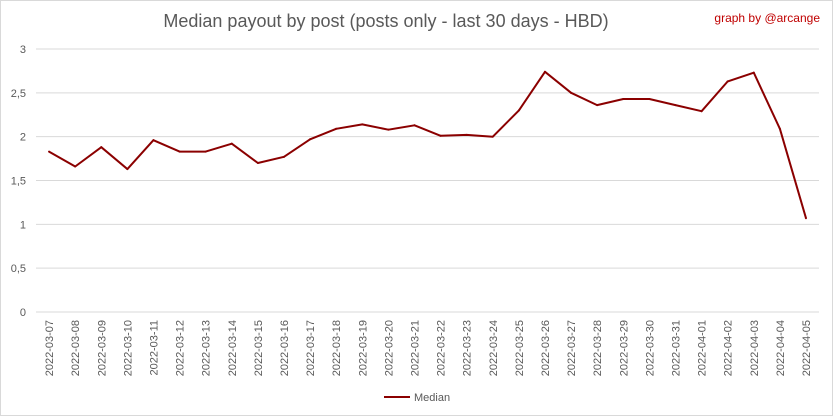 This screenshot has width=833, height=416. Describe the element at coordinates (18, 94) in the screenshot. I see `y-tick-label: 2,5` at that location.